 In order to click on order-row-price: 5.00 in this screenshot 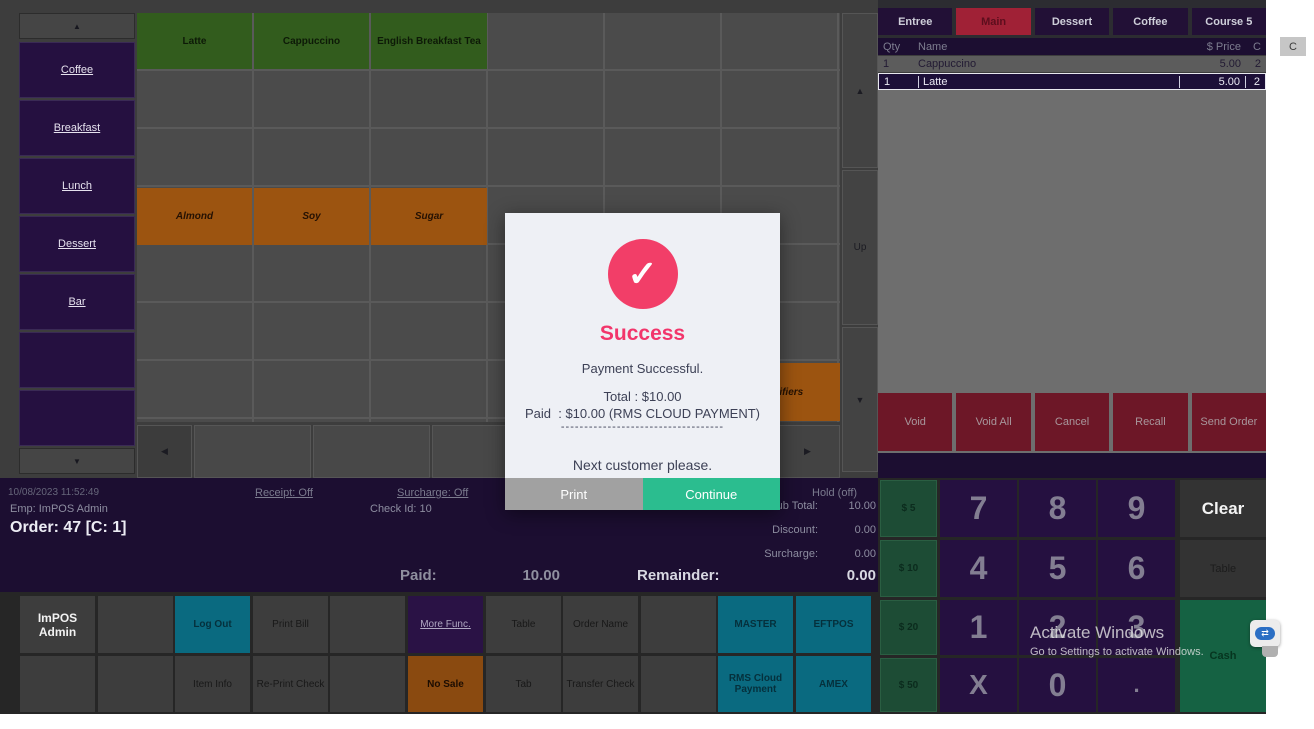, I will do `click(1230, 64)`.